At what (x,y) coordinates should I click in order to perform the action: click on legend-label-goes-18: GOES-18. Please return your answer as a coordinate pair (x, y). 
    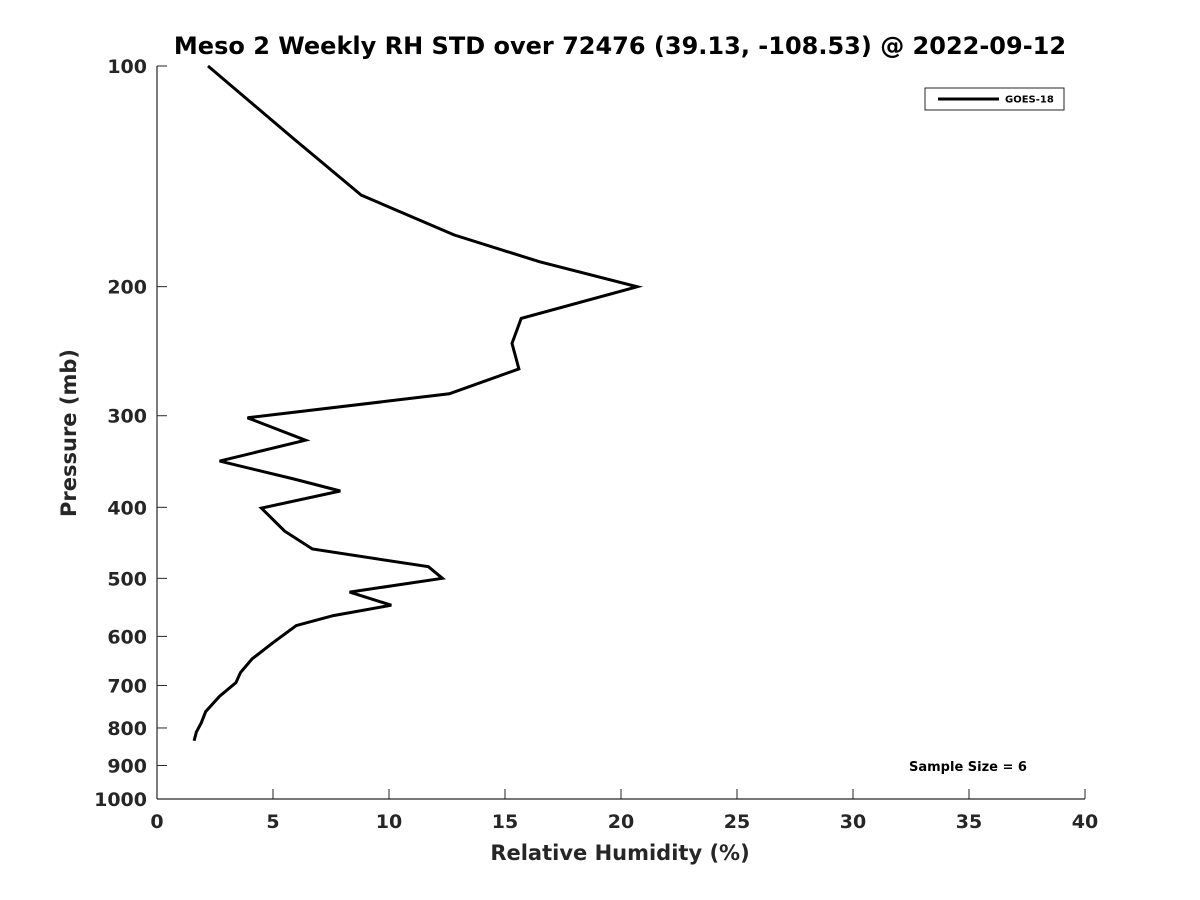
    Looking at the image, I should click on (1029, 100).